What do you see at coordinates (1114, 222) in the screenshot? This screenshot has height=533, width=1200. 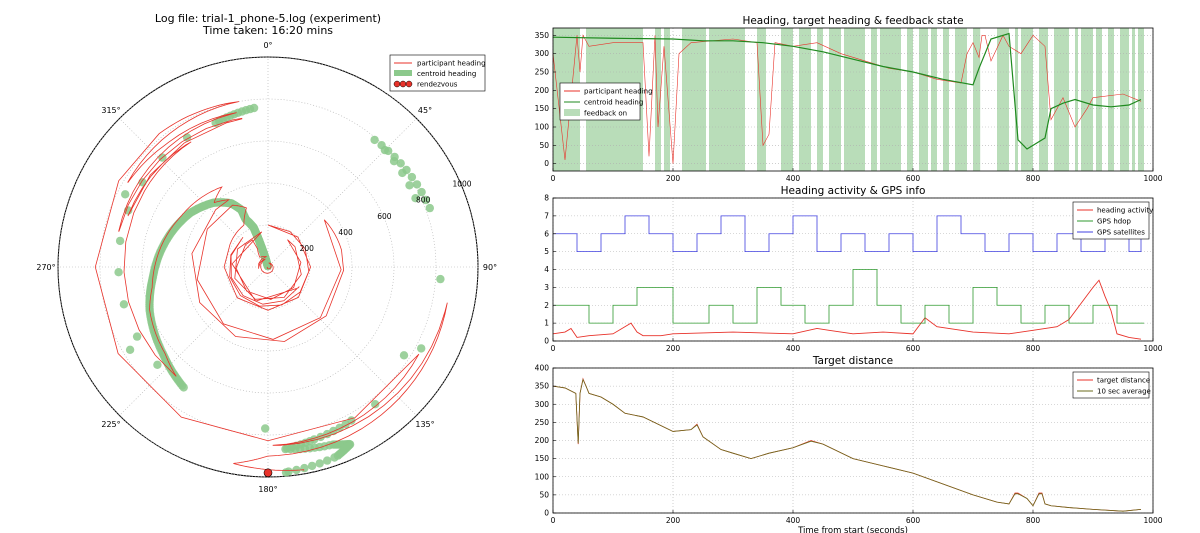 I see `legend-label: GPS hdop` at bounding box center [1114, 222].